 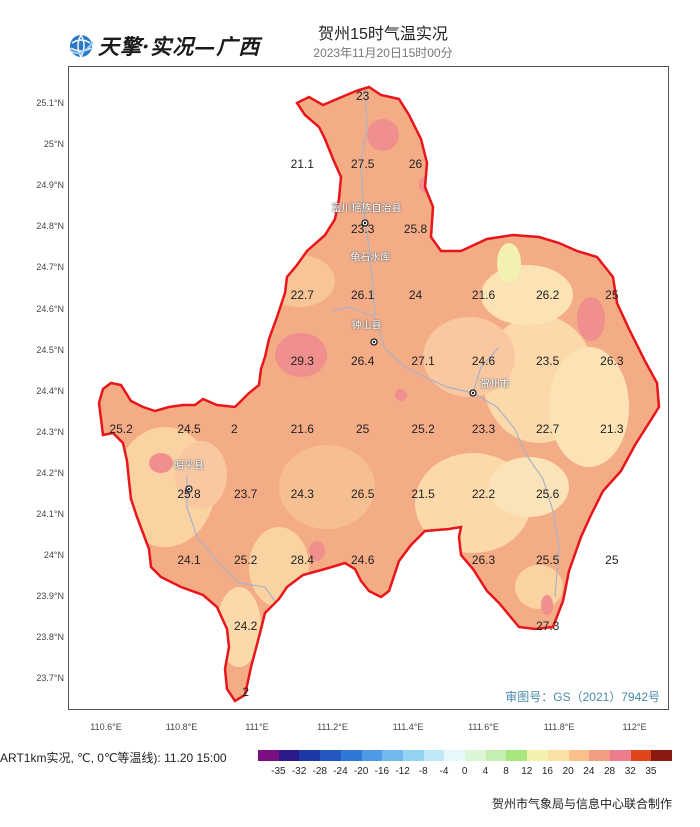 I want to click on temperature-value: 24.5, so click(x=189, y=428).